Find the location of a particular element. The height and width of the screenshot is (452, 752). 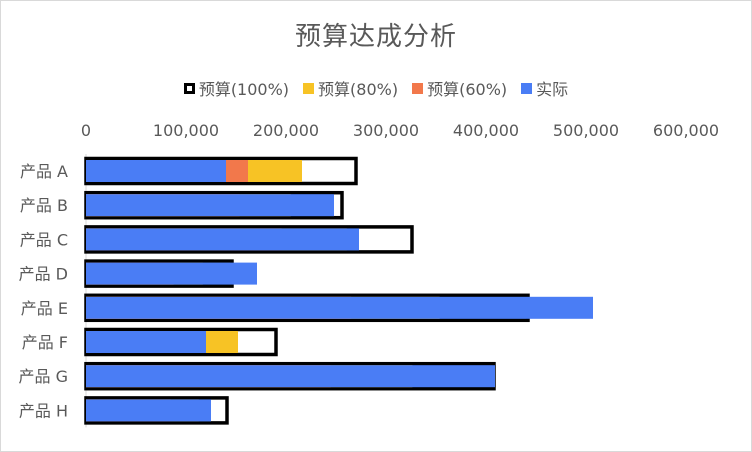

legend-item-budget-60: 预算(60%) is located at coordinates (459, 88).